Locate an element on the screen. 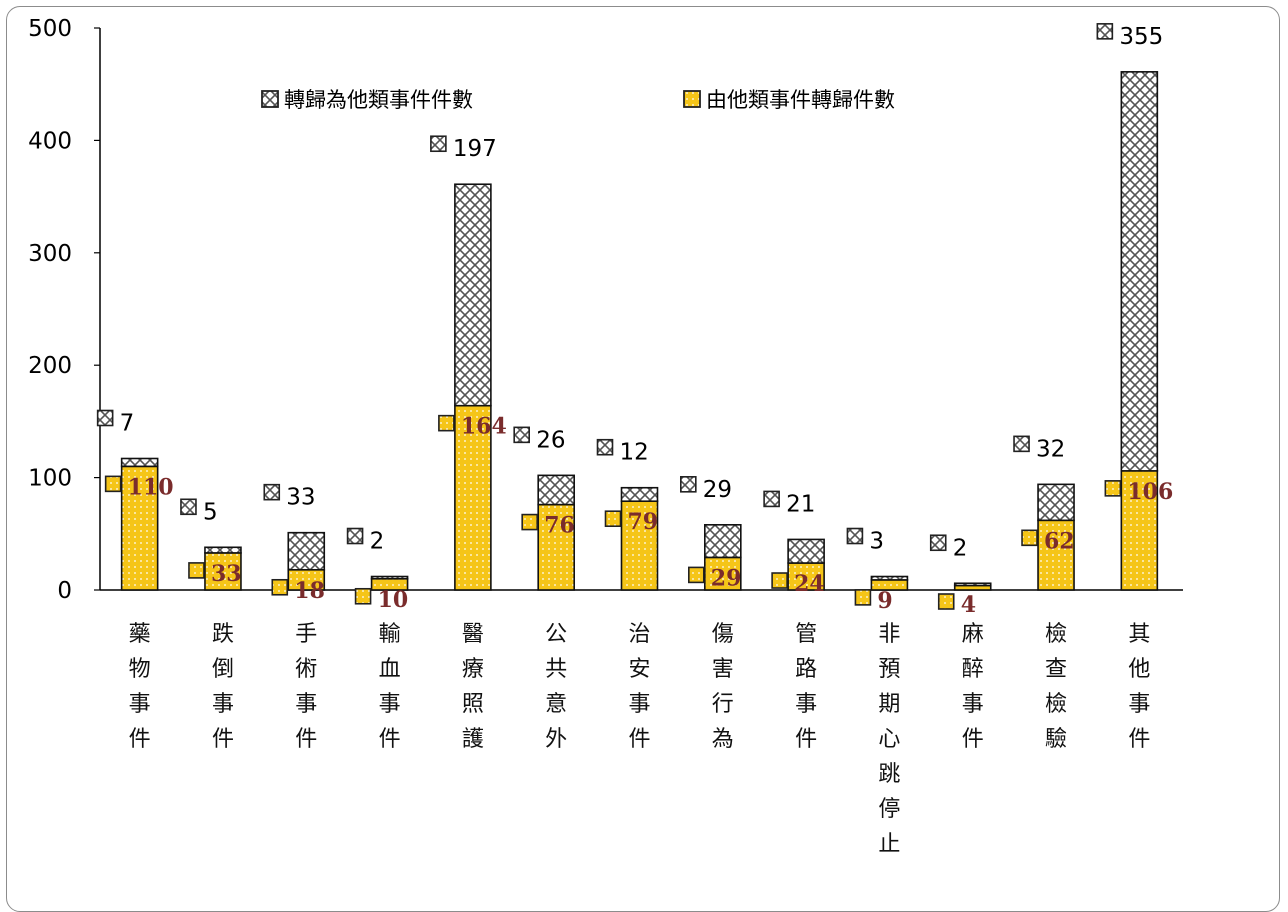  legend-label-returned-to-other: 轉歸為他類事件件數 is located at coordinates (378, 100).